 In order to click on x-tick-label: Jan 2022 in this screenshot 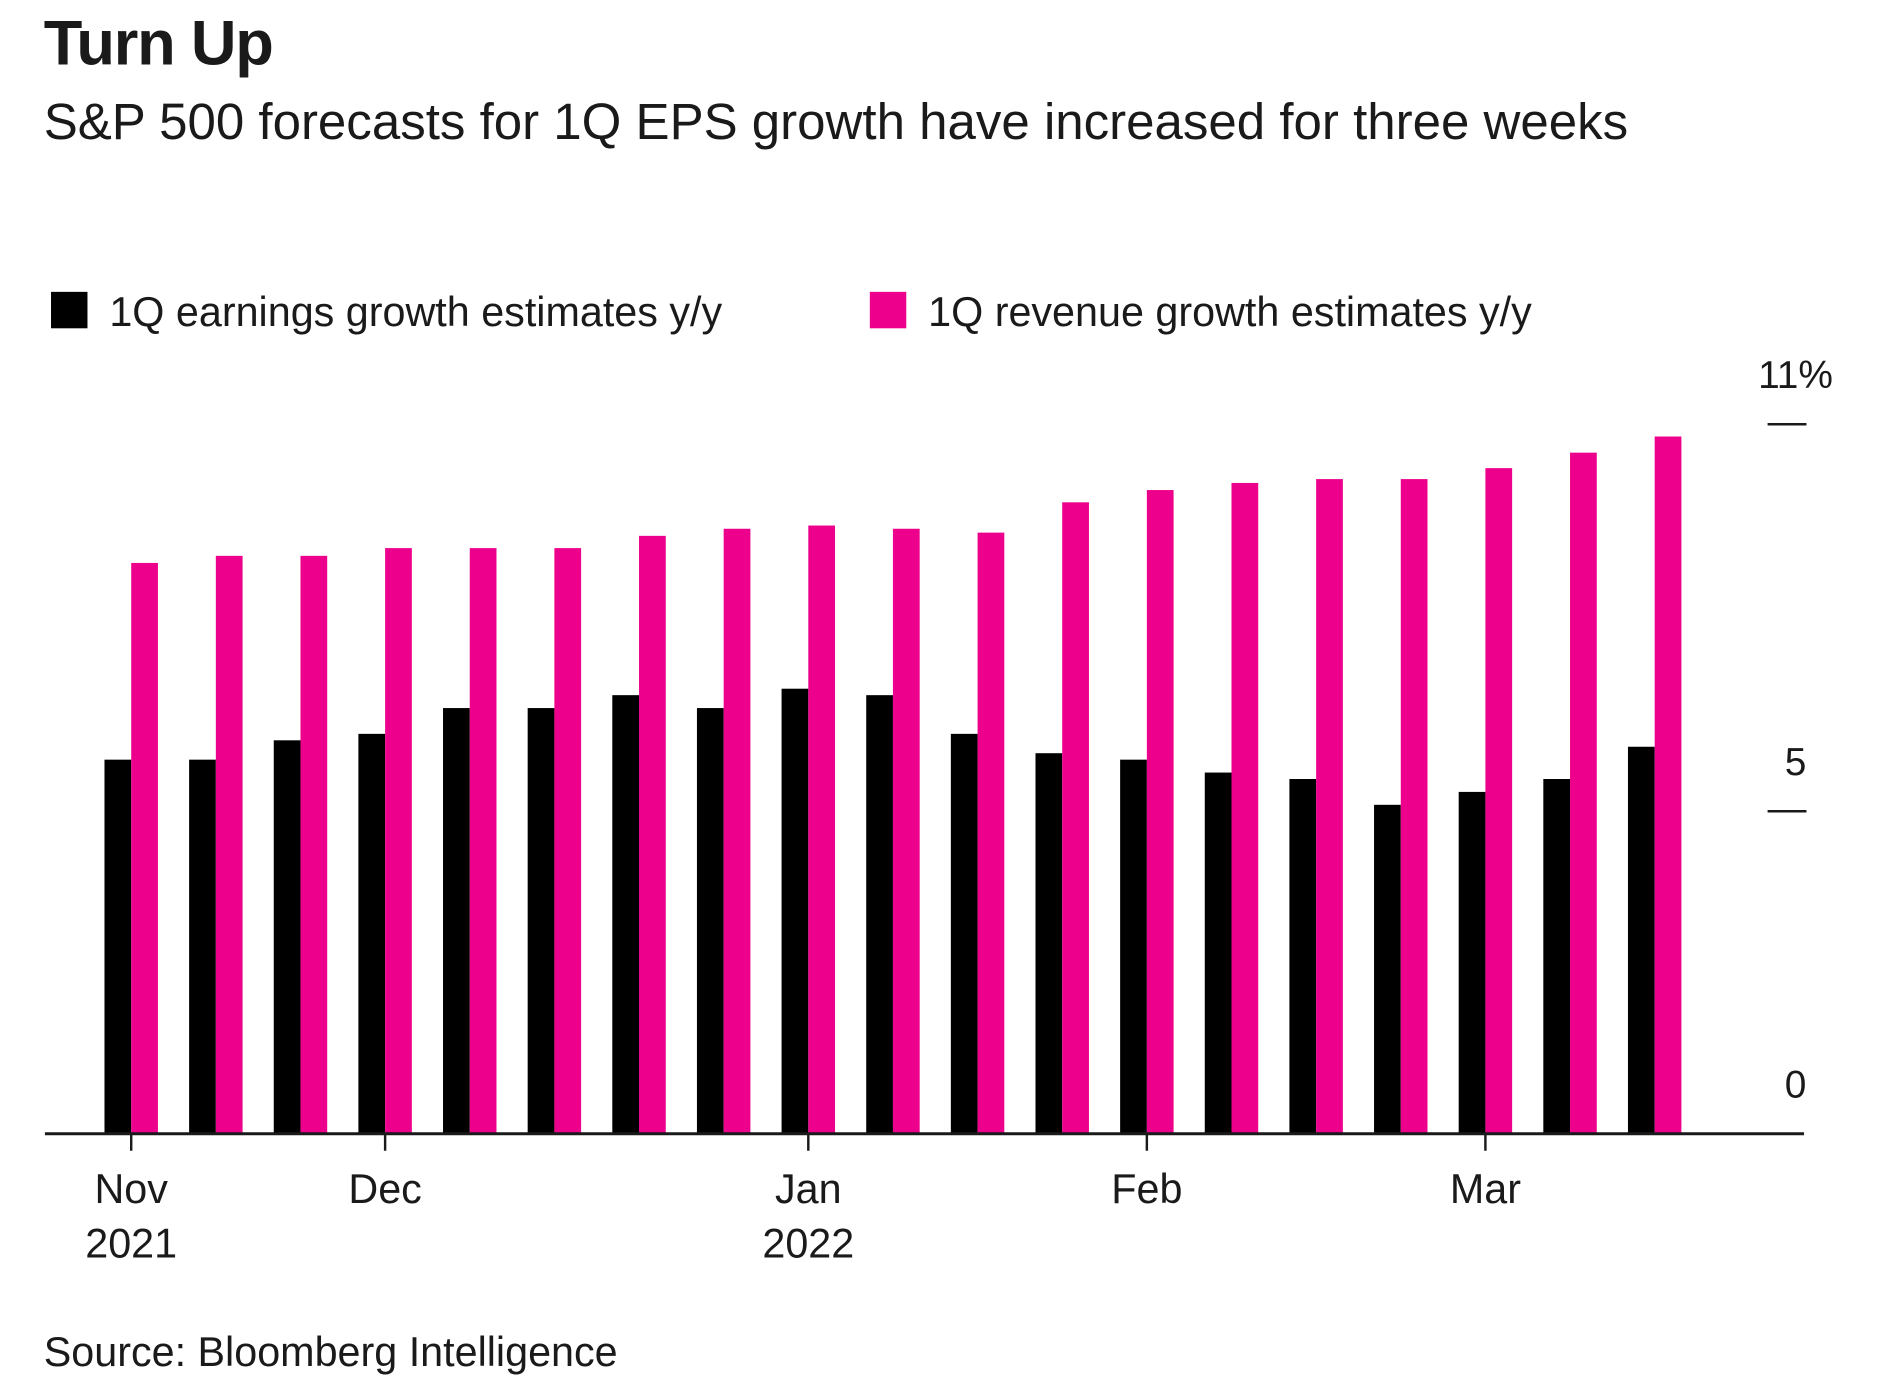, I will do `click(808, 1216)`.